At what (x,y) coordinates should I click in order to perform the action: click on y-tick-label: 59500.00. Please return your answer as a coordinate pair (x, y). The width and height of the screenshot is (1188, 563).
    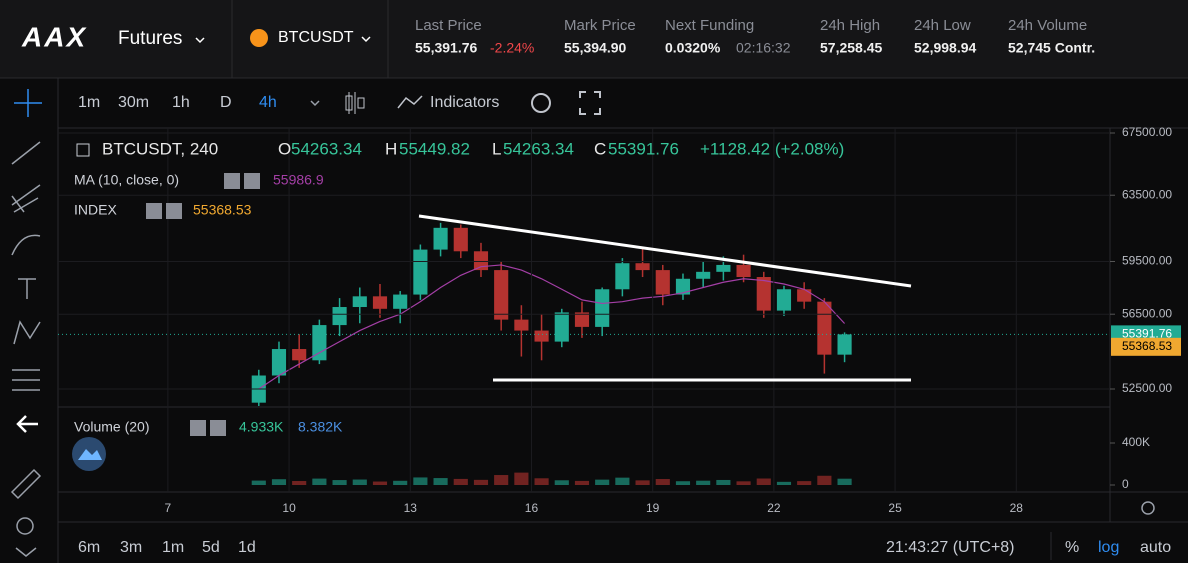
    Looking at the image, I should click on (1147, 261).